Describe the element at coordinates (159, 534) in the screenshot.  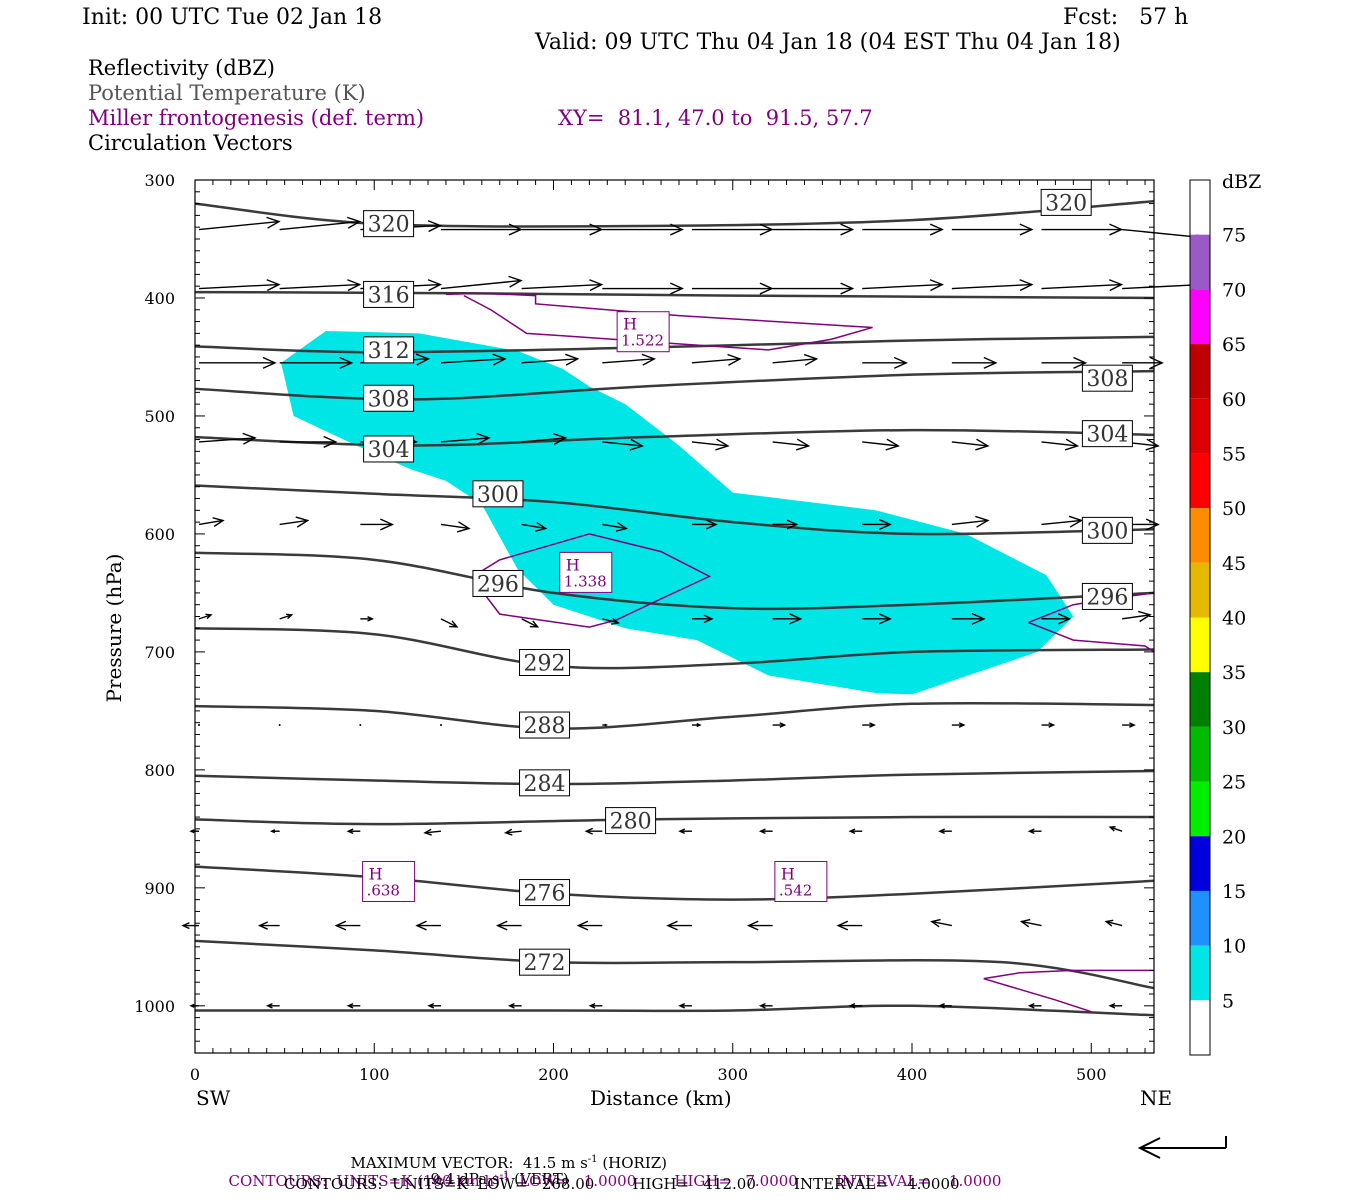
I see `y-tick-label: 600` at that location.